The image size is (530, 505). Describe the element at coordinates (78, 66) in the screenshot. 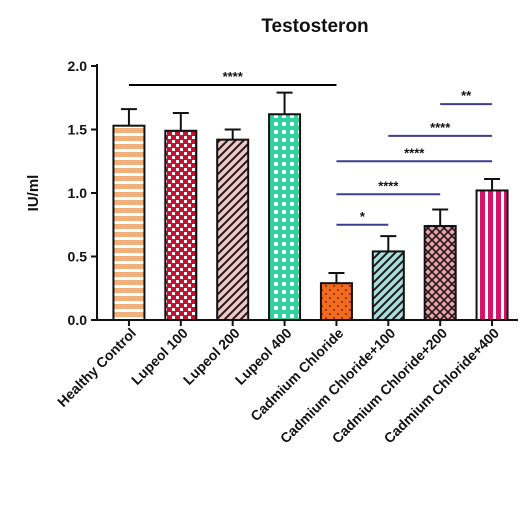

I see `y-tick-label: 2.0` at that location.